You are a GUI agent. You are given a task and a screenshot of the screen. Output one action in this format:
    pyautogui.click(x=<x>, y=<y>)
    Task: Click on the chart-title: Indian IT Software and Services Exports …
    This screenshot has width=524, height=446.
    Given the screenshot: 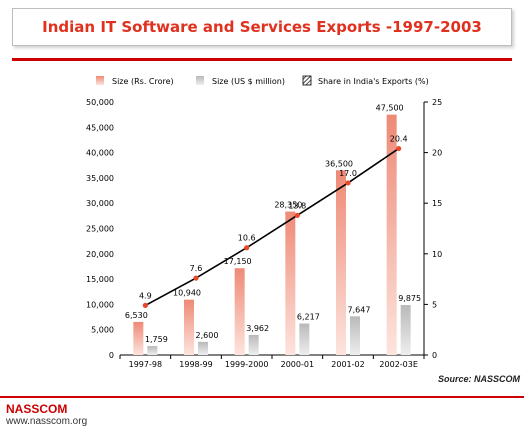 What is the action you would take?
    pyautogui.click(x=262, y=27)
    